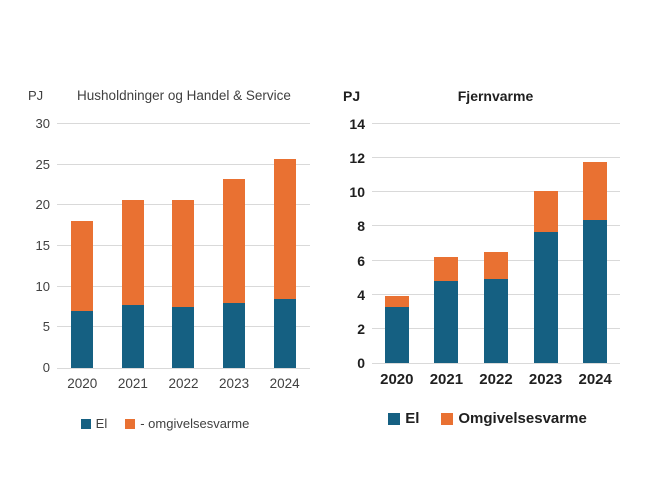 The height and width of the screenshot is (500, 650). What do you see at coordinates (357, 124) in the screenshot?
I see `y-tick-label: 14` at bounding box center [357, 124].